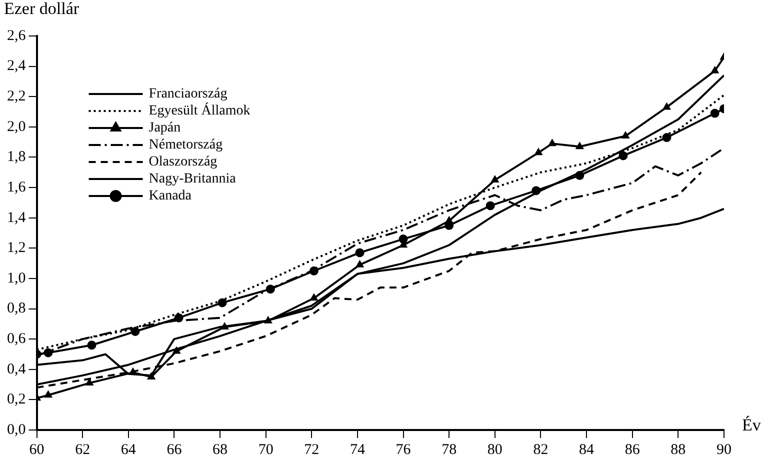  Describe the element at coordinates (16, 400) in the screenshot. I see `y-tick-label: 0,2` at that location.